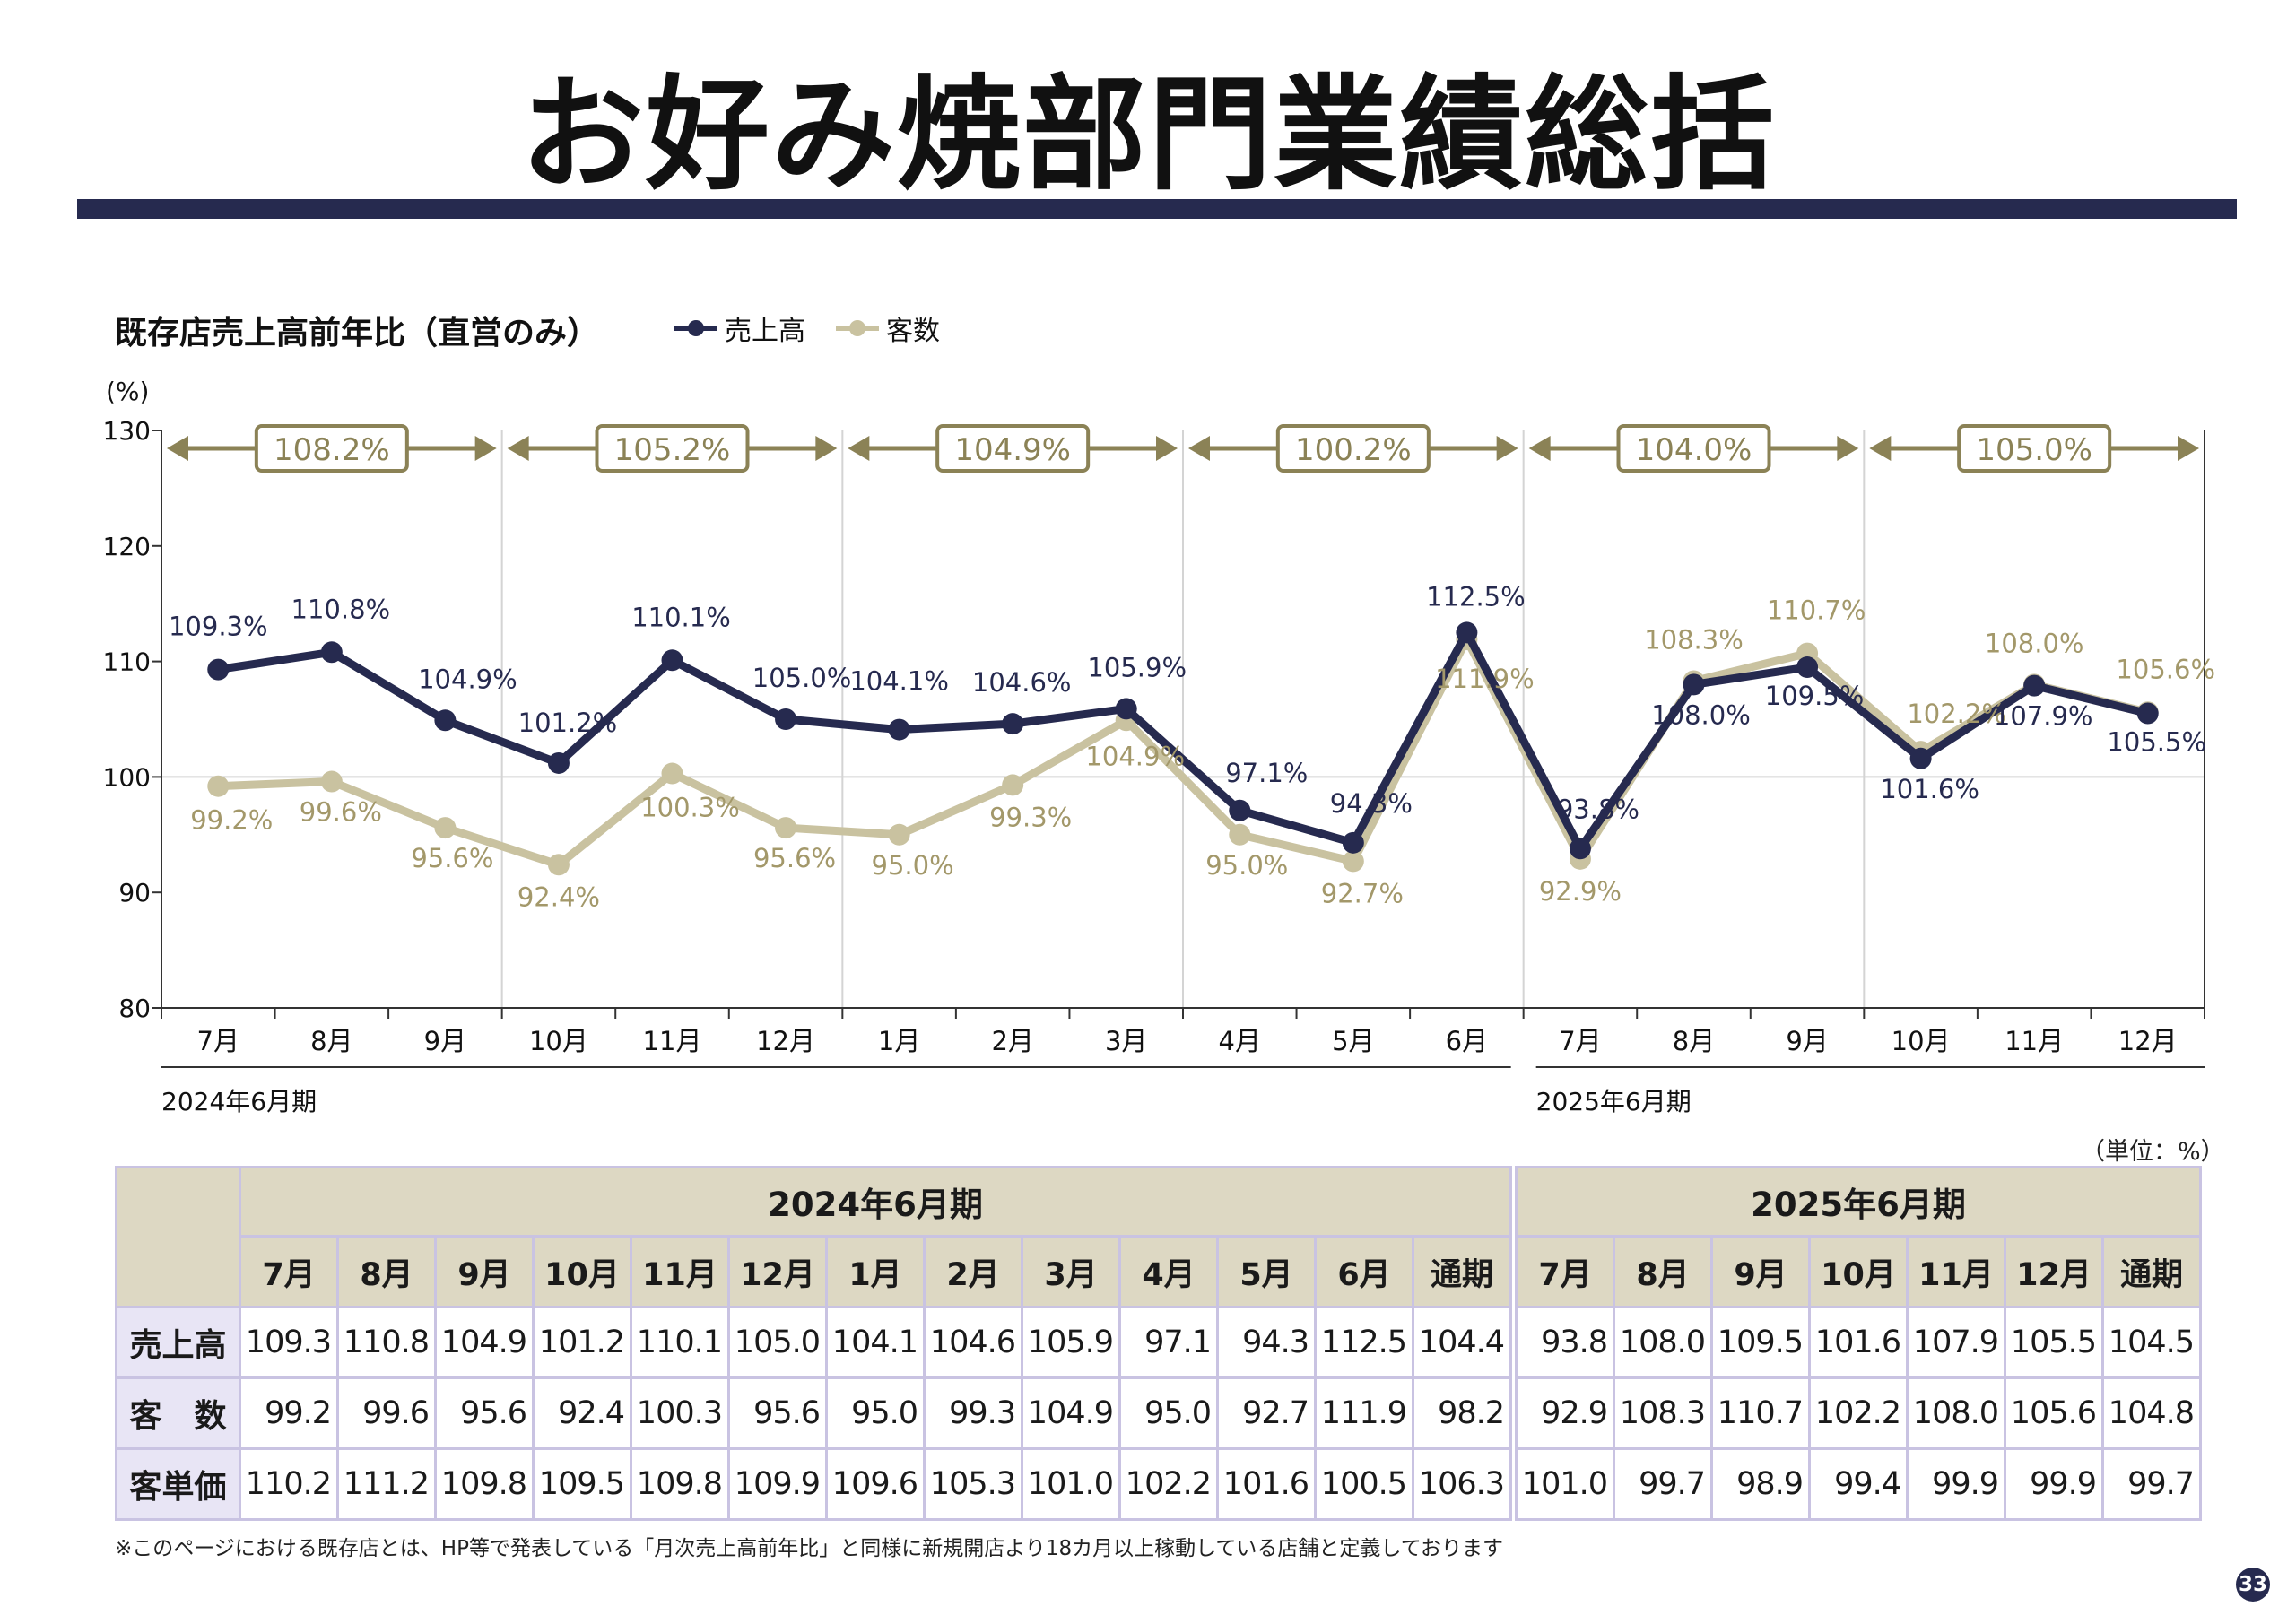  Describe the element at coordinates (1022, 682) in the screenshot. I see `sales-data-label: 104.6%` at that location.